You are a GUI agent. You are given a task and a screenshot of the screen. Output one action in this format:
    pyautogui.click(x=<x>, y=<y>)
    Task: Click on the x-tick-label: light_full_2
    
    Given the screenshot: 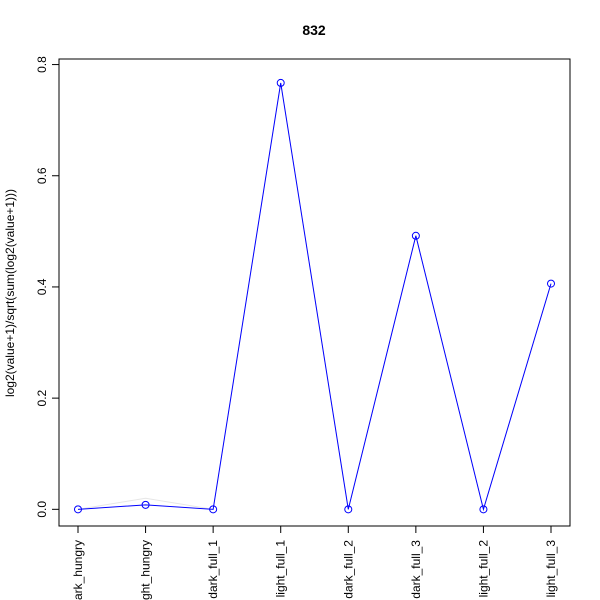 What is the action you would take?
    pyautogui.click(x=483, y=569)
    